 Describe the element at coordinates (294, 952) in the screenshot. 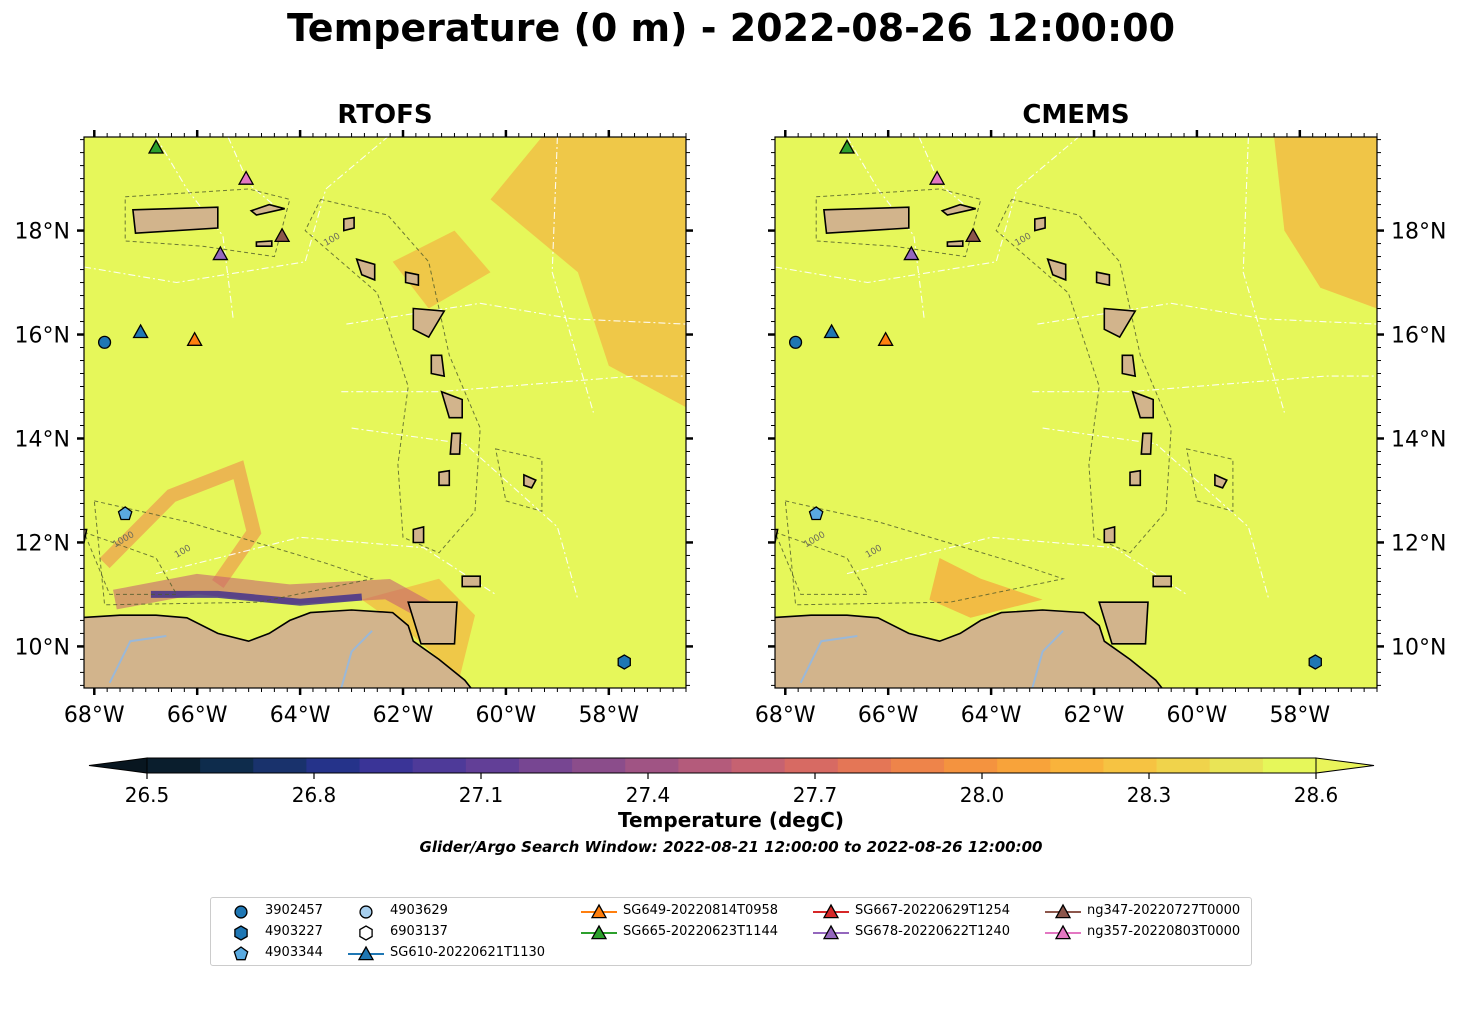

I see `legend-label: 4903344` at that location.